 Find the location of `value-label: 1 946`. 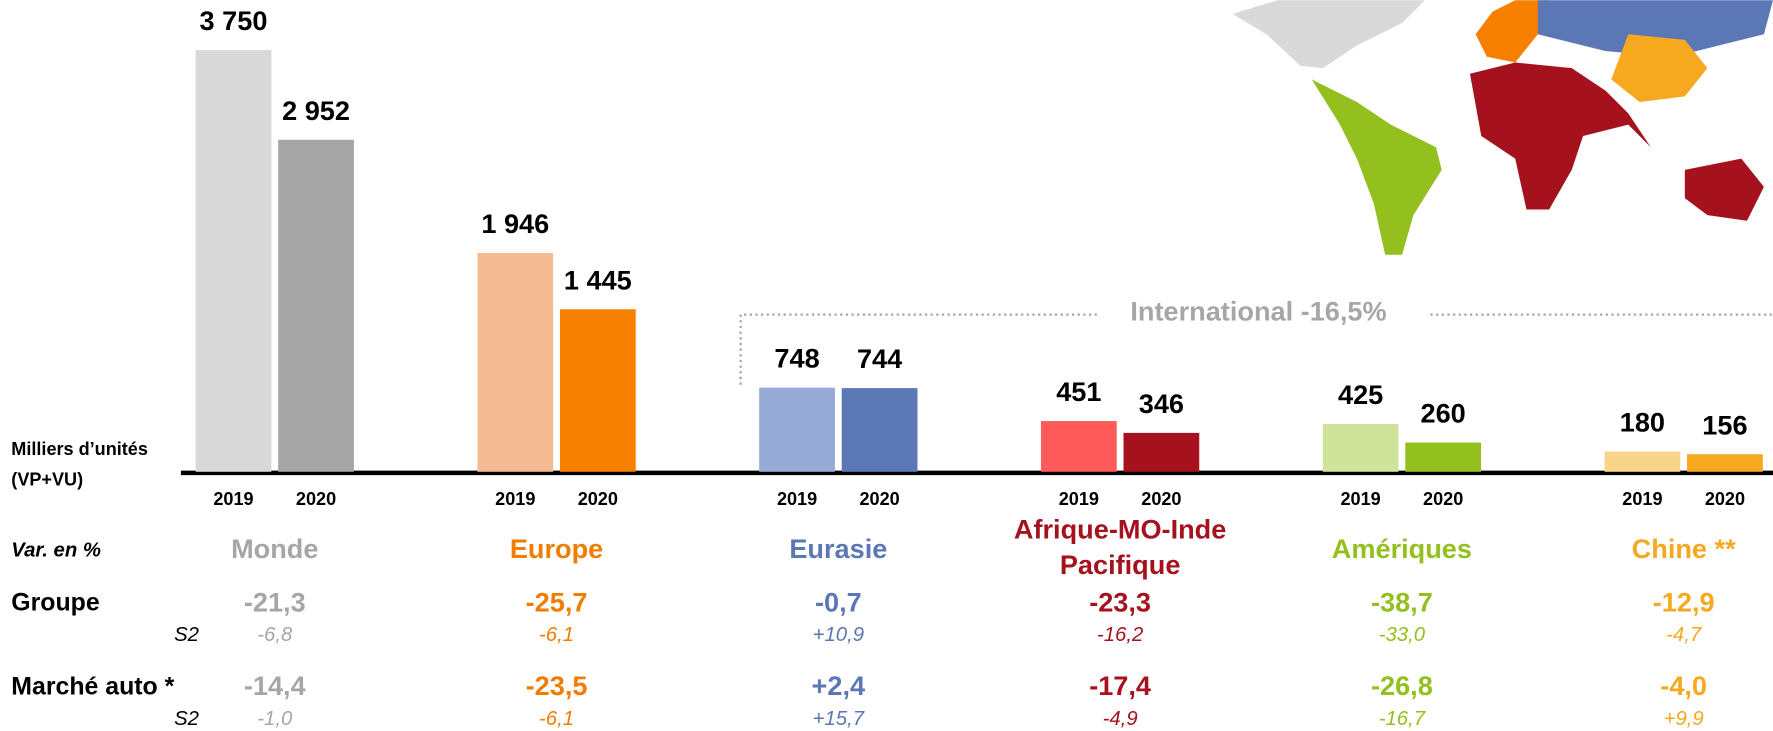

value-label: 1 946 is located at coordinates (515, 223).